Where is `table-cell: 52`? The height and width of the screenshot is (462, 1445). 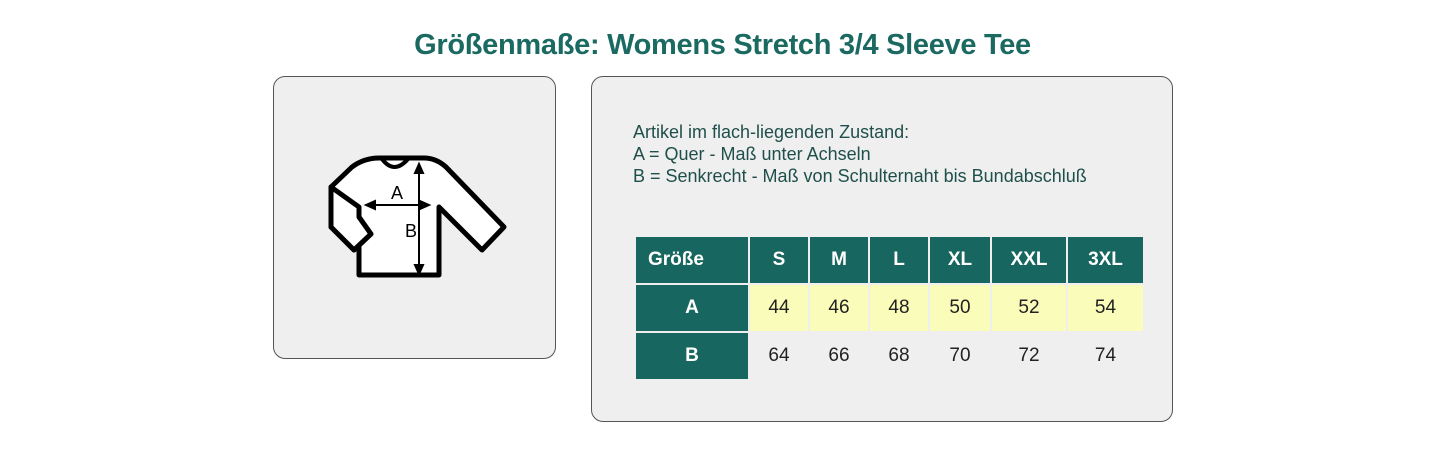 table-cell: 52 is located at coordinates (1029, 308).